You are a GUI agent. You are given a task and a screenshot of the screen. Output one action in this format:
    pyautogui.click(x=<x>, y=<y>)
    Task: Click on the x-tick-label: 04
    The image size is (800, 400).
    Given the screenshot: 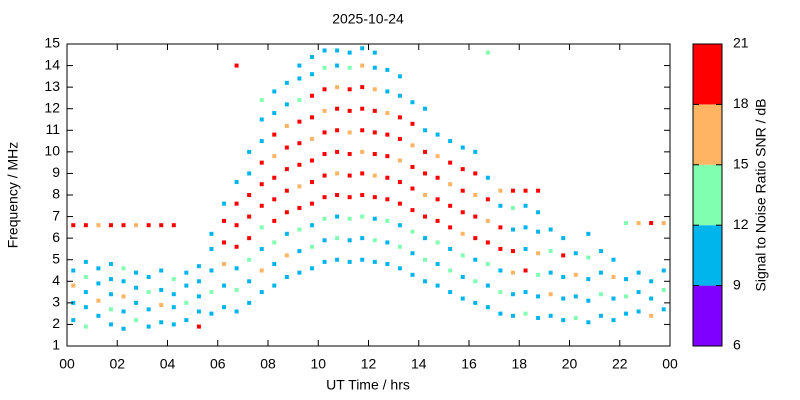 What is the action you would take?
    pyautogui.click(x=168, y=364)
    